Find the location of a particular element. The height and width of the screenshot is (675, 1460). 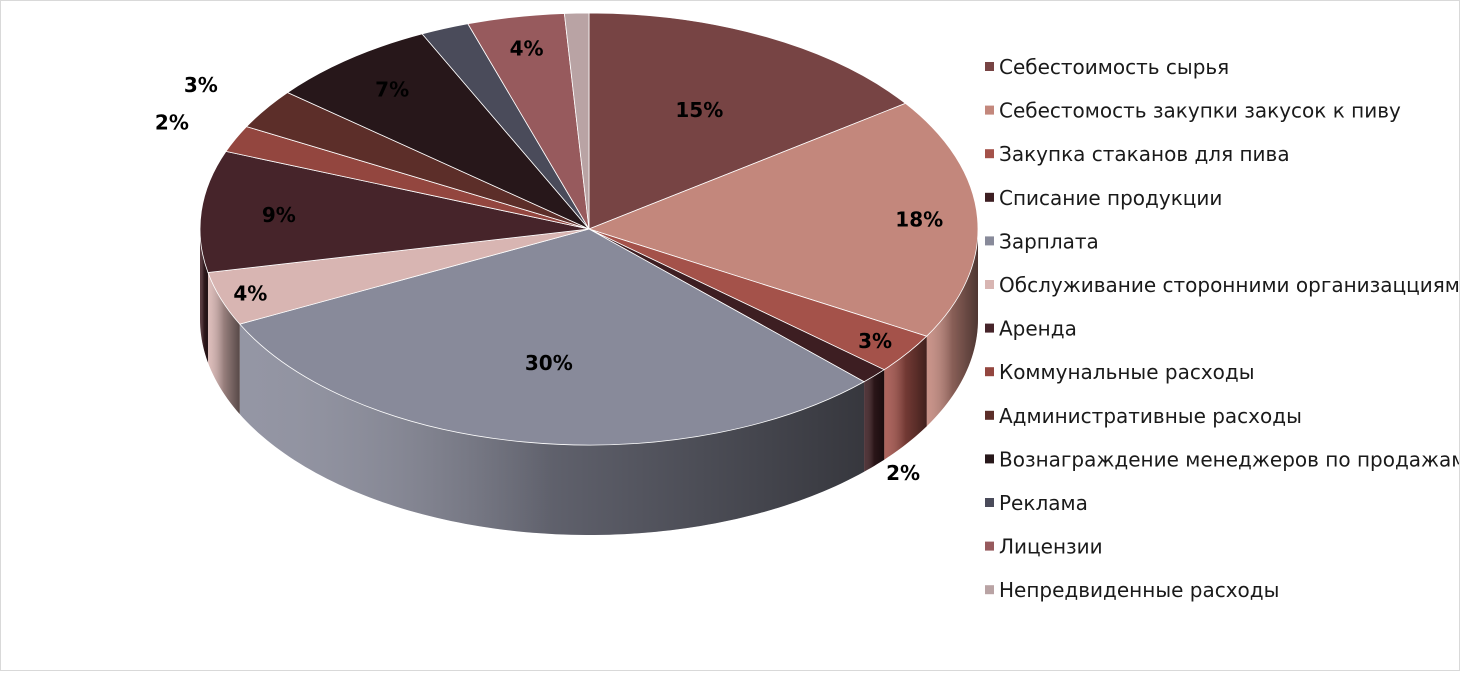

legend-label-0: Себестоимость сырья is located at coordinates (1114, 67).